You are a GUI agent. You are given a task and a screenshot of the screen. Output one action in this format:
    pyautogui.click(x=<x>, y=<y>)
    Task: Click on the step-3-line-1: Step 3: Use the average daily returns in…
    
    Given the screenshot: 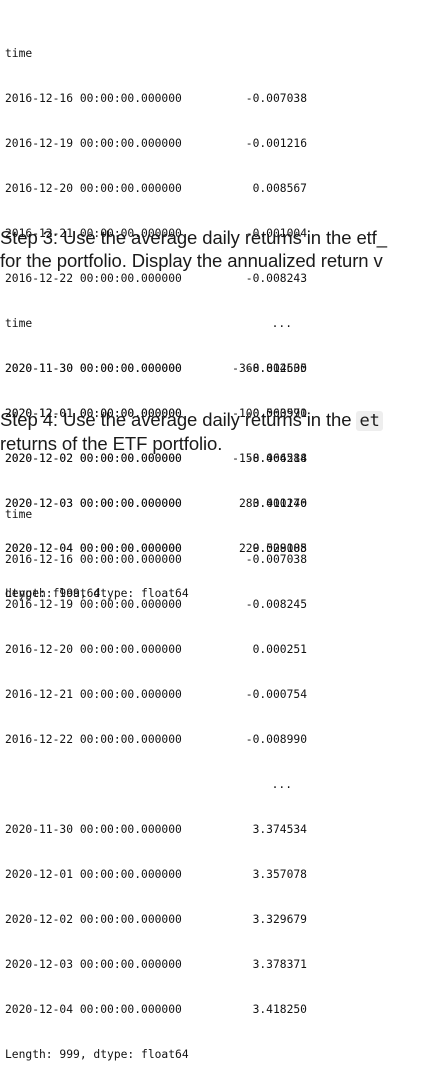 What is the action you would take?
    pyautogui.click(x=193, y=237)
    